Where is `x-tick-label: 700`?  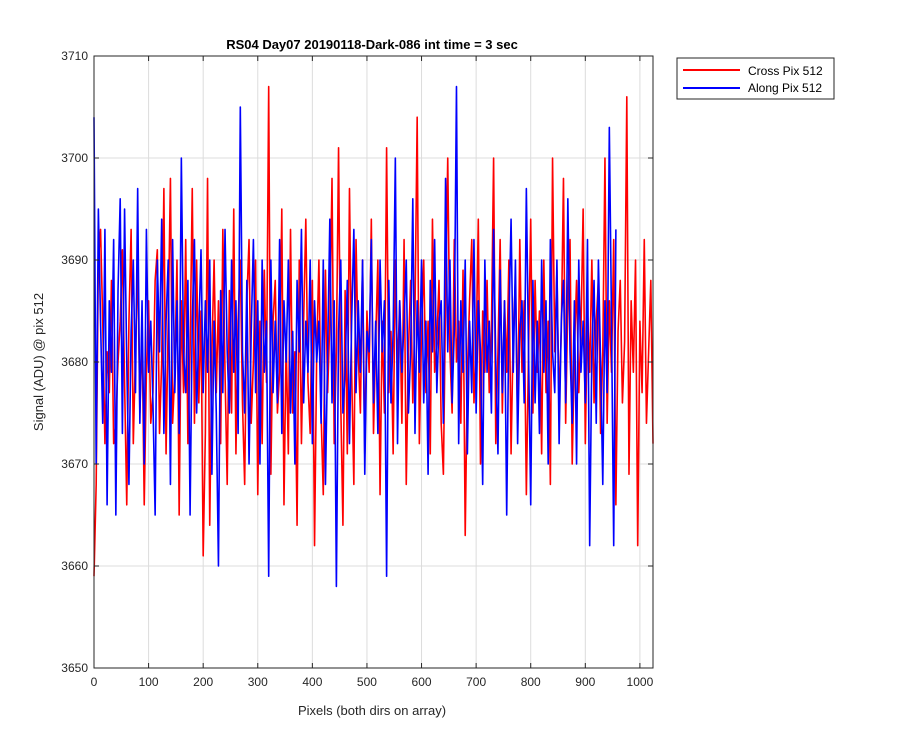
x-tick-label: 700 is located at coordinates (476, 682).